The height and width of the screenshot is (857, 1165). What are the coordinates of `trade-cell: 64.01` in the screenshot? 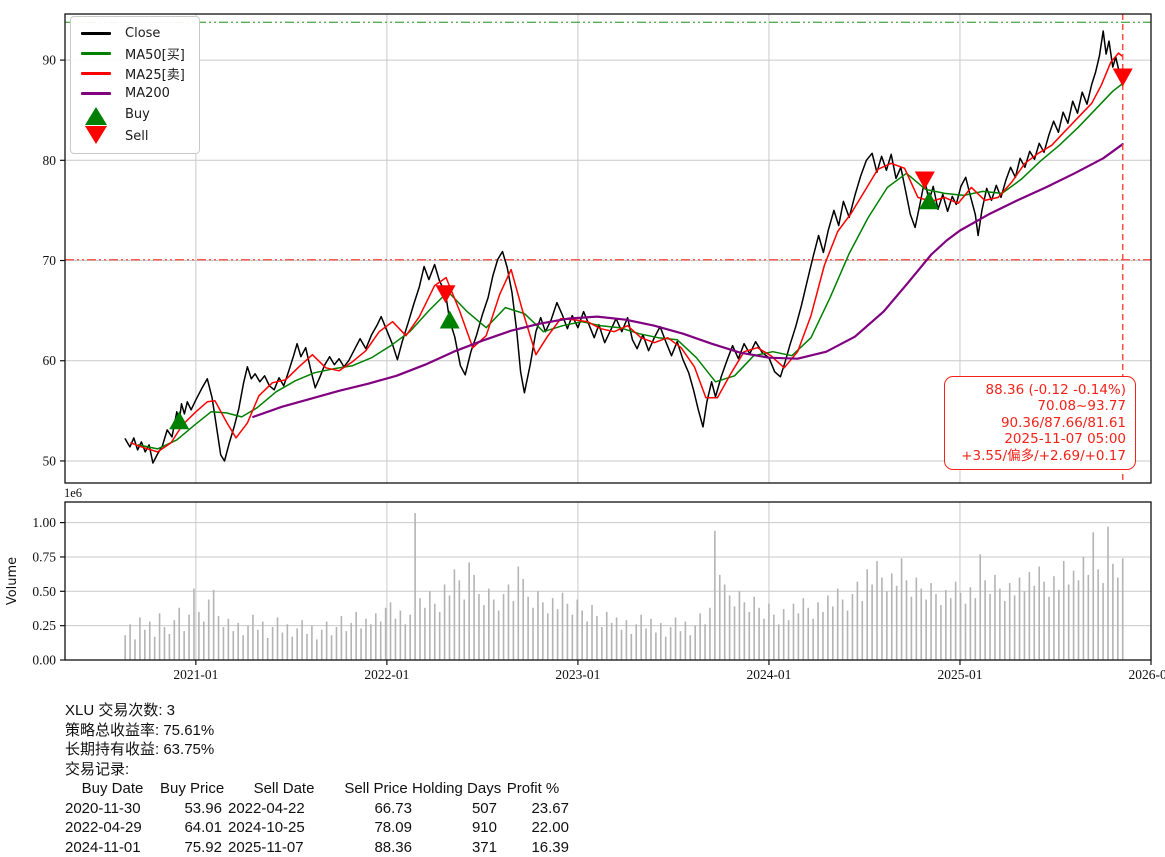 It's located at (203, 827).